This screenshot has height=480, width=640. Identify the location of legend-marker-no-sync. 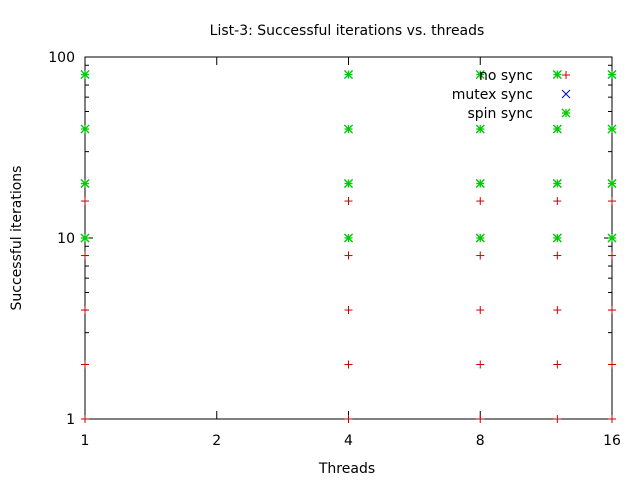
(566, 75).